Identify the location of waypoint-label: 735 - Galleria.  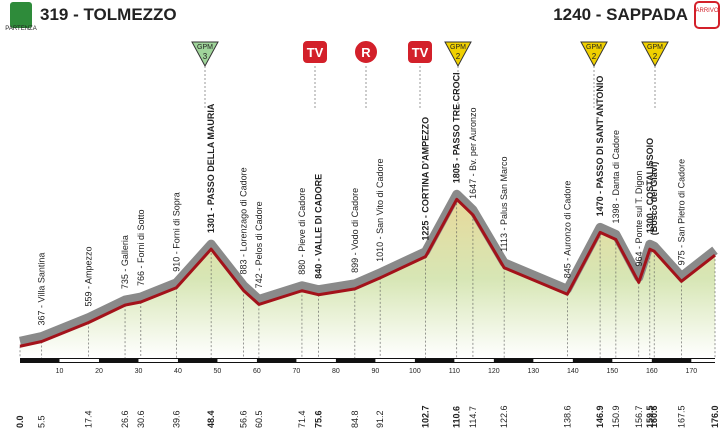
(125, 262).